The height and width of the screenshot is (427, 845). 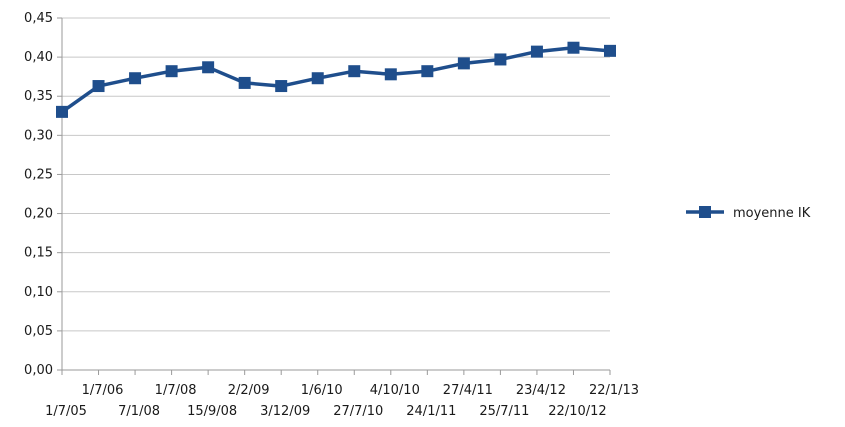 What do you see at coordinates (38, 96) in the screenshot?
I see `y-tick-label: 0,35` at bounding box center [38, 96].